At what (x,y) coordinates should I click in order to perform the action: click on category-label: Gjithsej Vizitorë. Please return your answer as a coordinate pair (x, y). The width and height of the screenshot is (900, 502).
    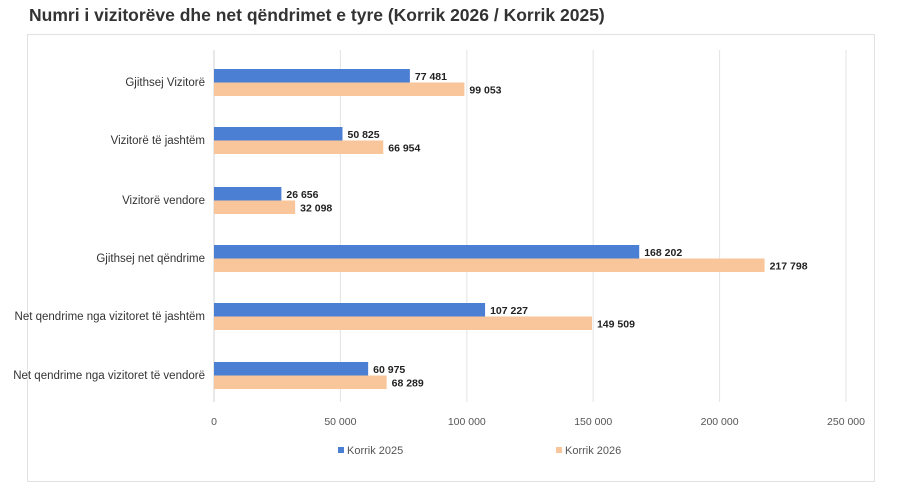
    Looking at the image, I should click on (165, 83).